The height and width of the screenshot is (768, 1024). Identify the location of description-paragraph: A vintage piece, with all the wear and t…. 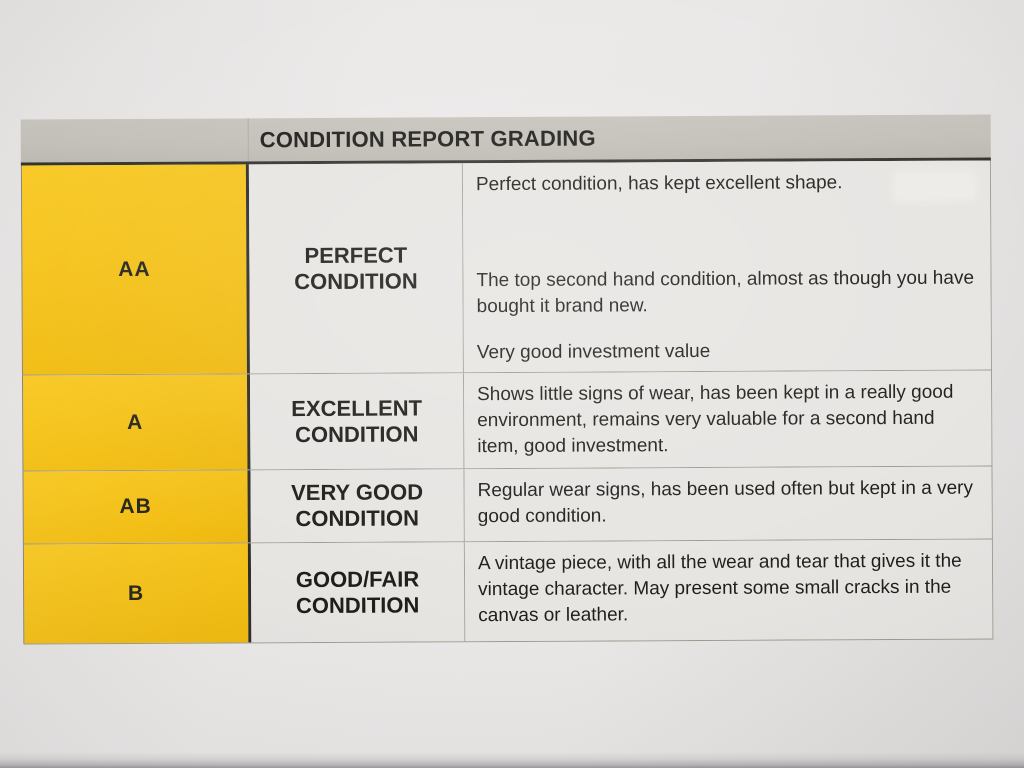
(719, 588).